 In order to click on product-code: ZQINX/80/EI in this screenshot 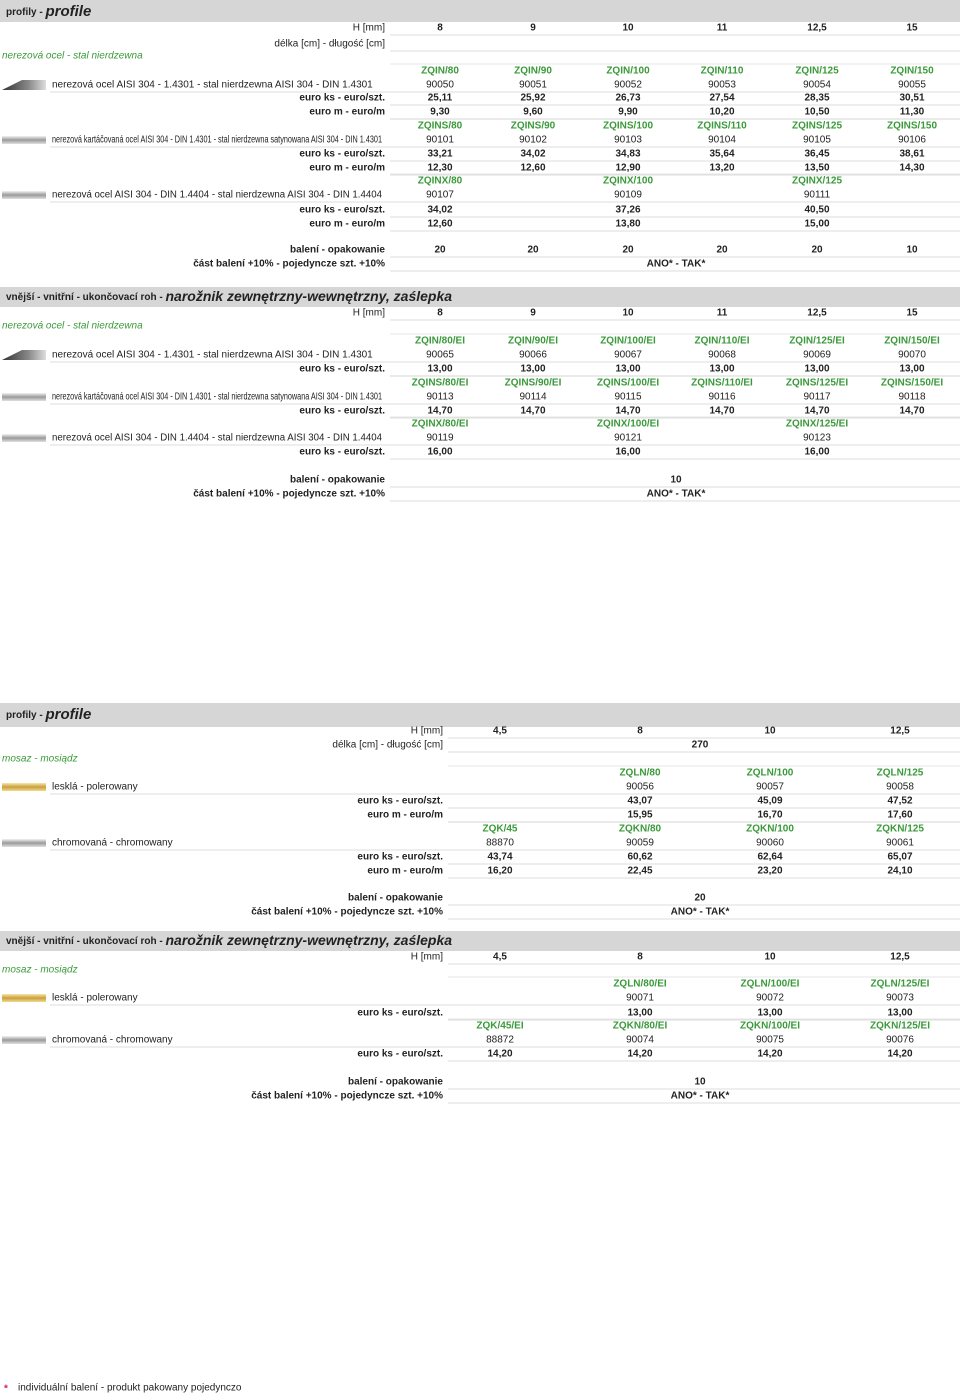, I will do `click(440, 424)`.